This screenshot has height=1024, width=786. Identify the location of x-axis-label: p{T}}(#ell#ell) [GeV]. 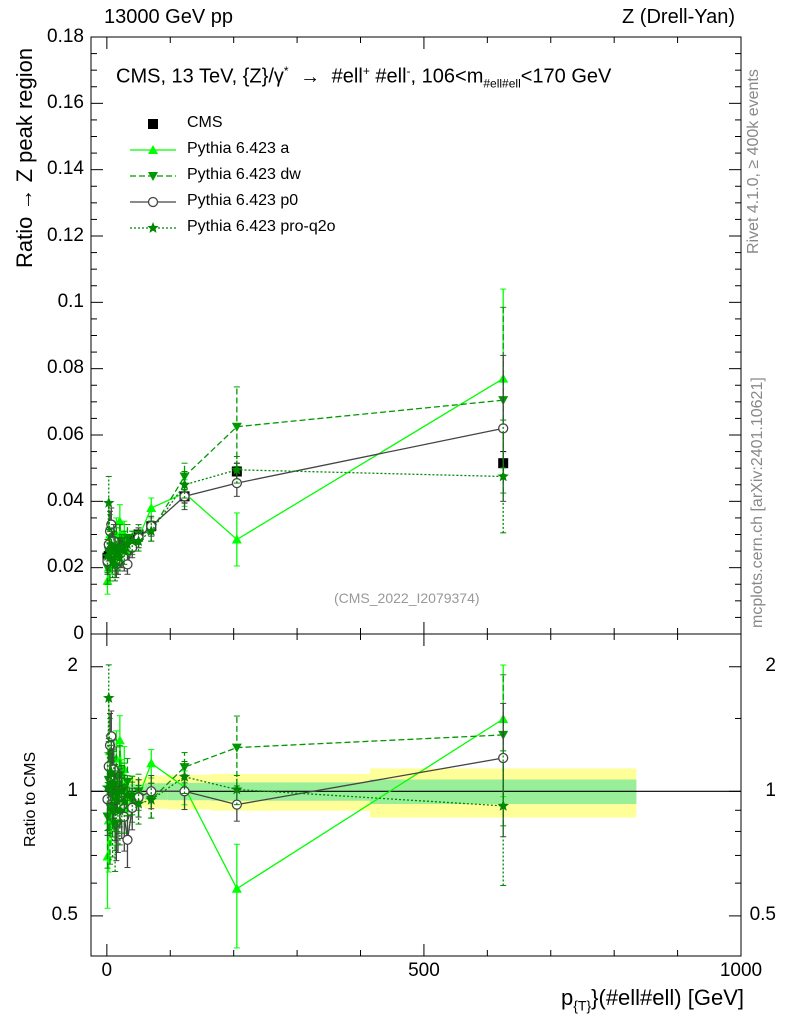
(652, 999).